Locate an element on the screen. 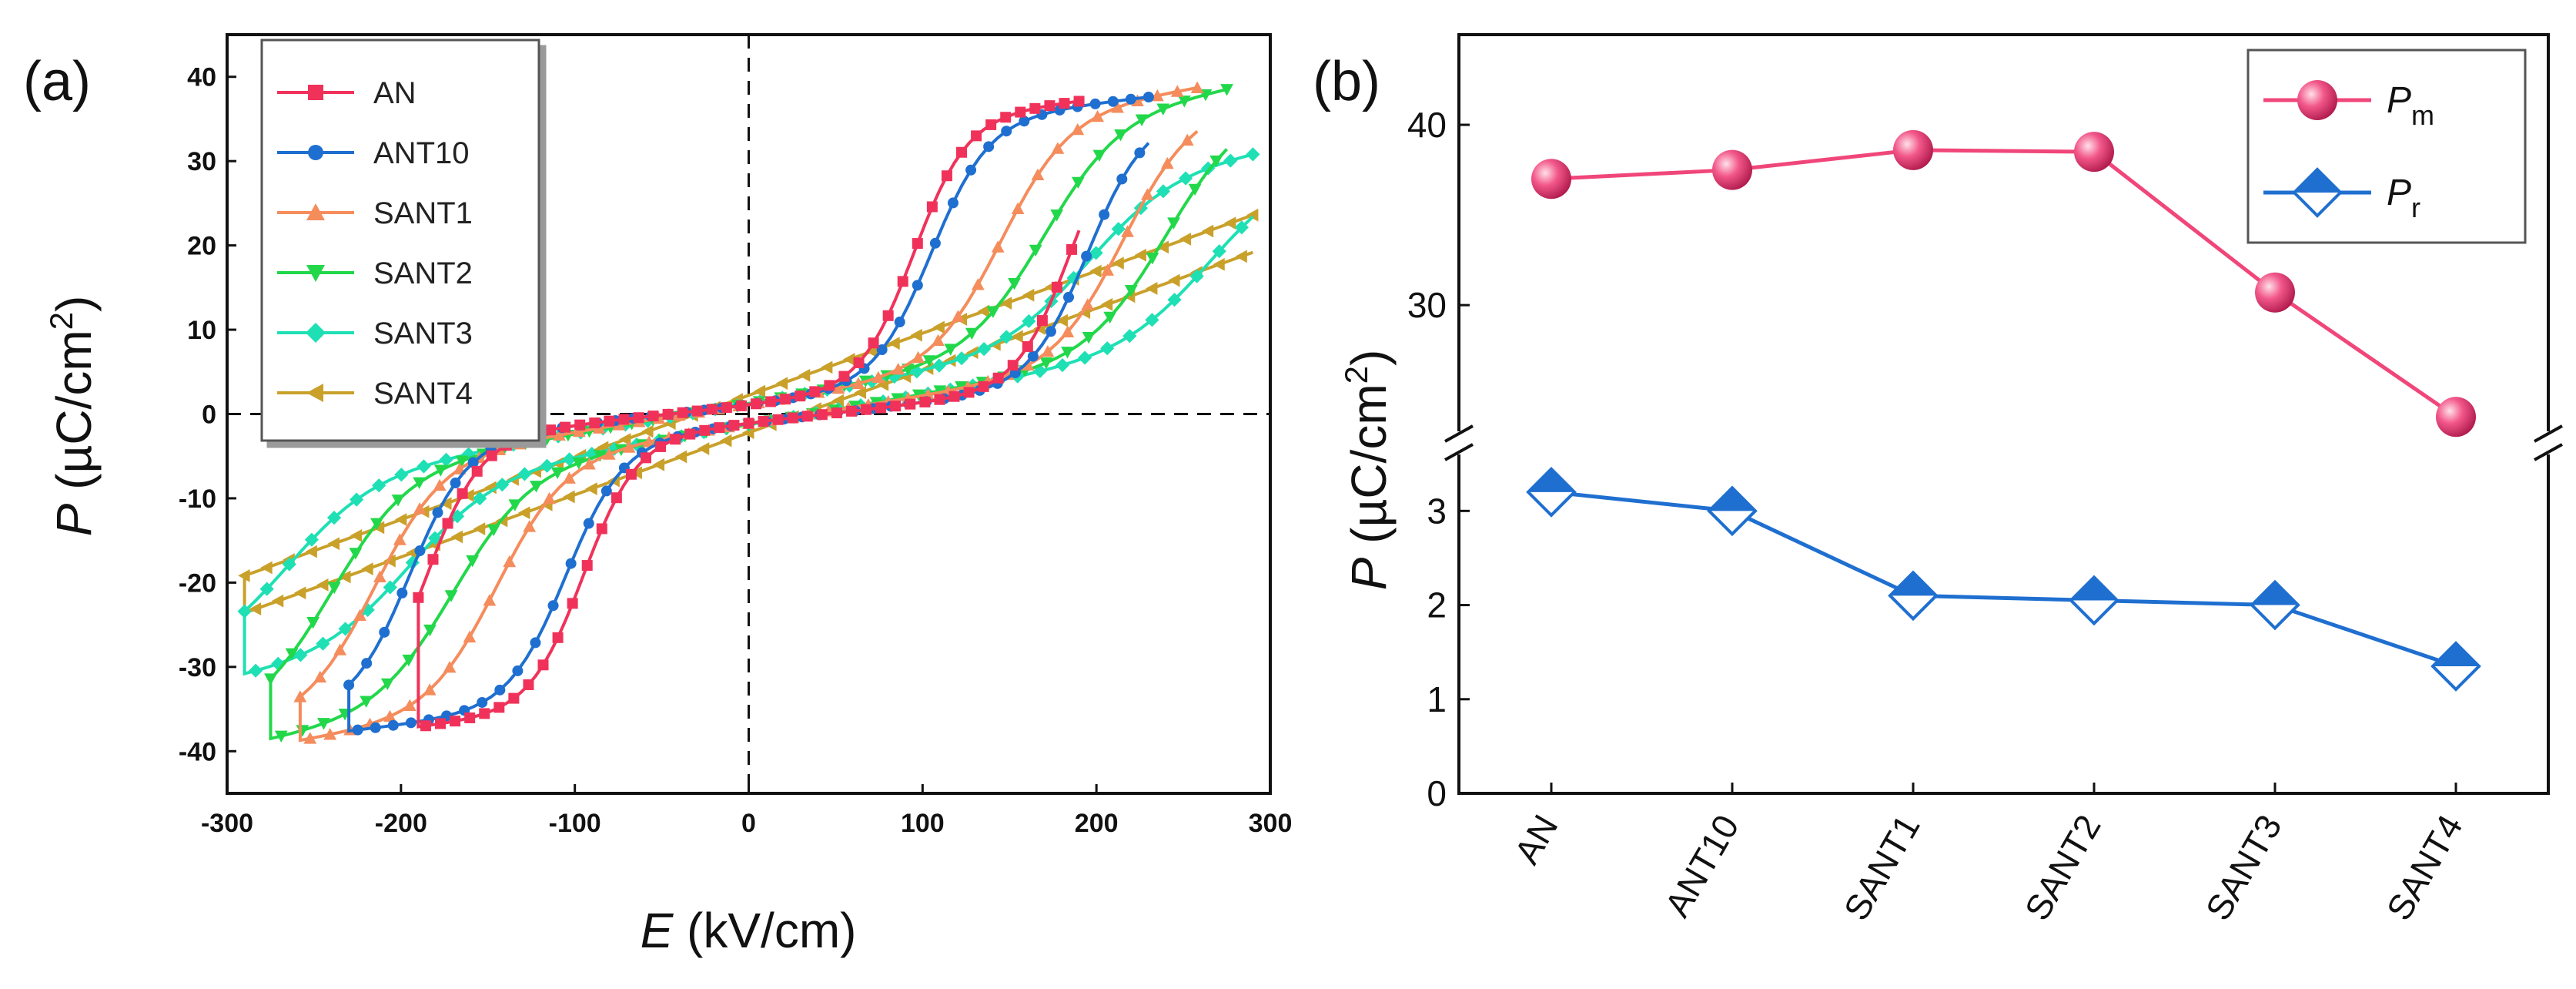 Image resolution: width=2576 pixels, height=989 pixels. panel-a-y-tick-label: 0 is located at coordinates (209, 415).